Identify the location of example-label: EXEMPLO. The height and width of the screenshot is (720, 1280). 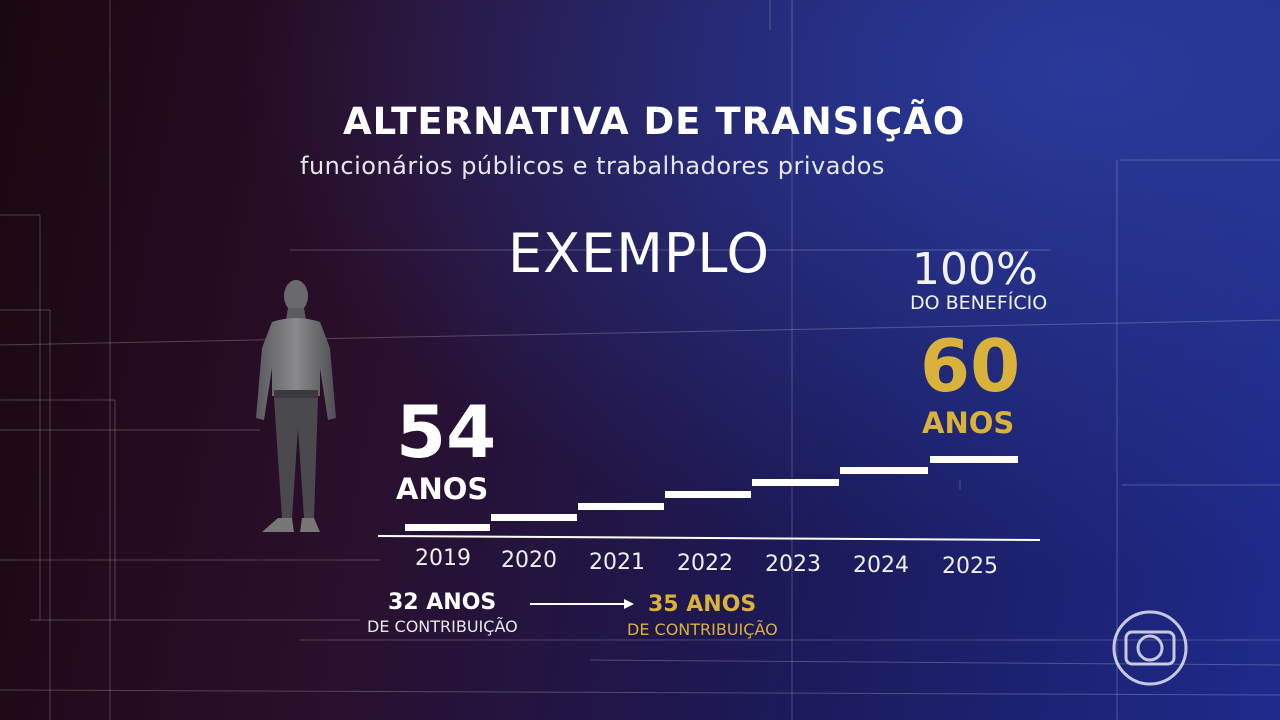
(639, 253).